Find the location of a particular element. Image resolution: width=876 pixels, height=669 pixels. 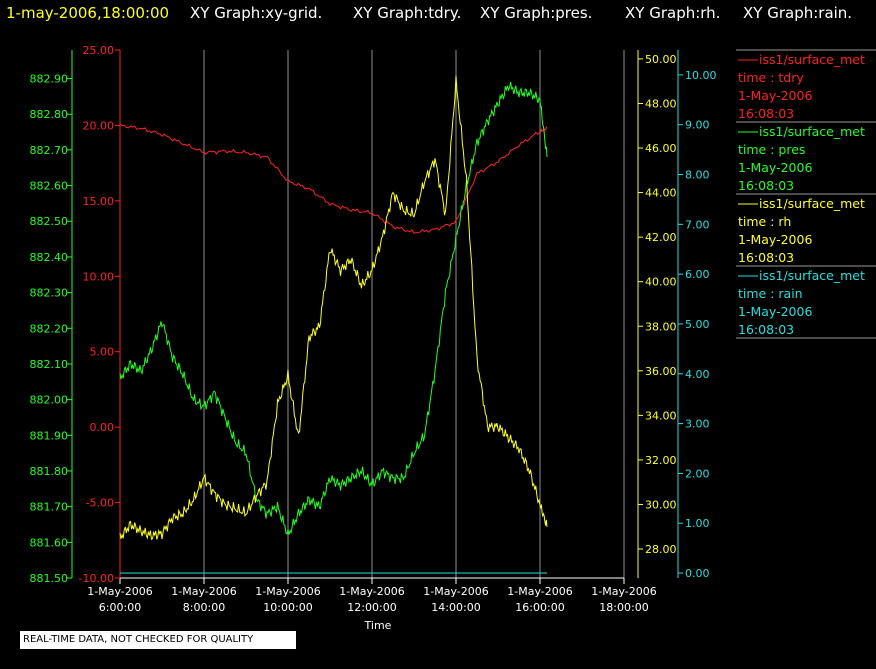

rain-tick-label: 1.00 is located at coordinates (697, 523).